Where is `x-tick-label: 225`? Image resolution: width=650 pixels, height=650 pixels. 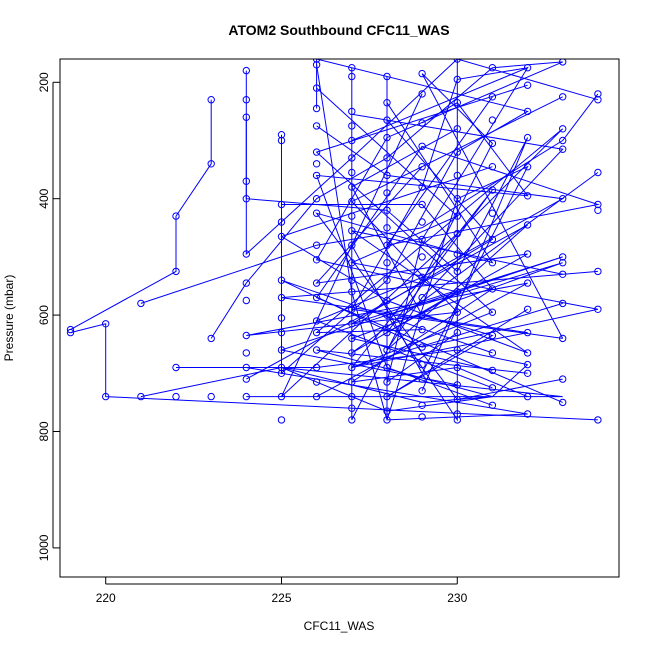 x-tick-label: 225 is located at coordinates (281, 598).